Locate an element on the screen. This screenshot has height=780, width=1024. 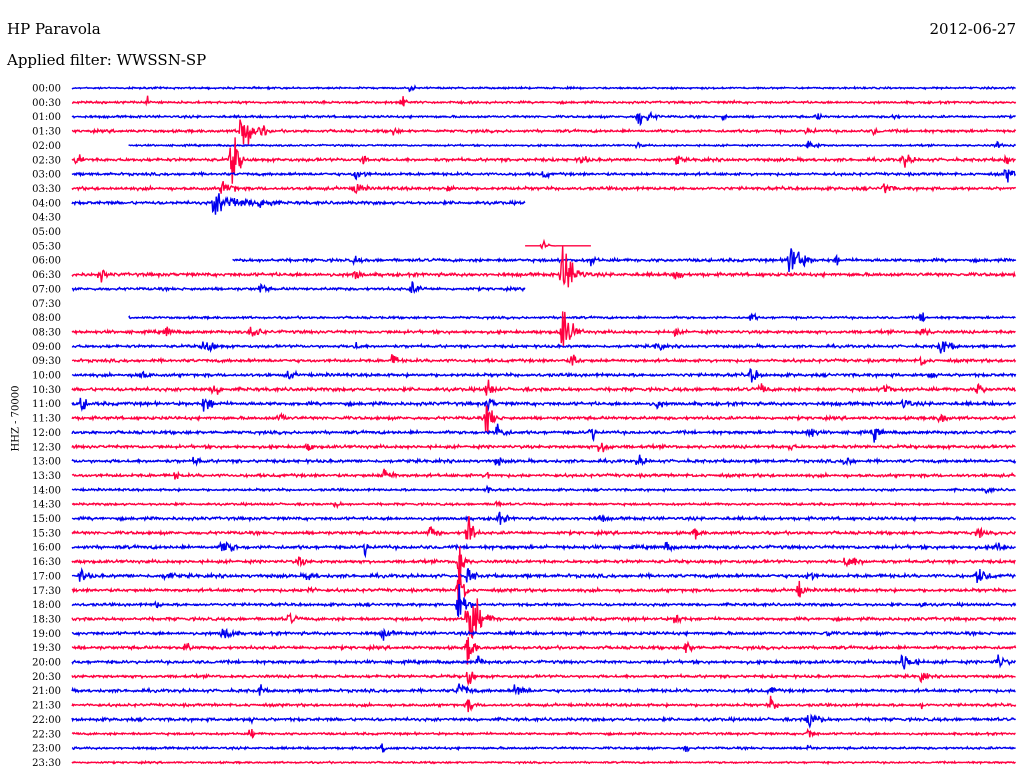
time-tick-label: 17:30 is located at coordinates (46, 591).